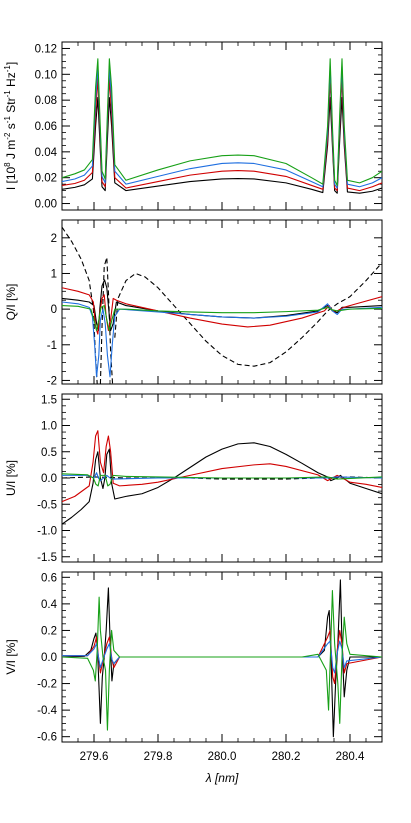  What do you see at coordinates (46, 127) in the screenshot?
I see `intensity-ytick-label: 0.06` at bounding box center [46, 127].